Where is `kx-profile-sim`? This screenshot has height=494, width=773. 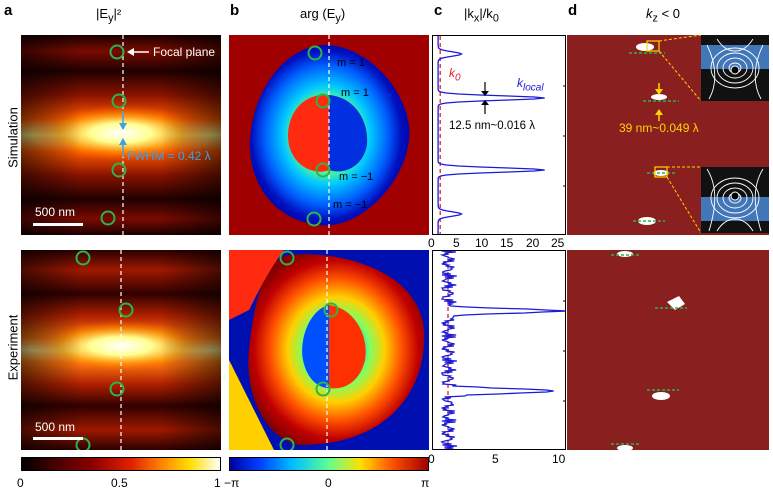
kx-profile-sim is located at coordinates (501, 135).